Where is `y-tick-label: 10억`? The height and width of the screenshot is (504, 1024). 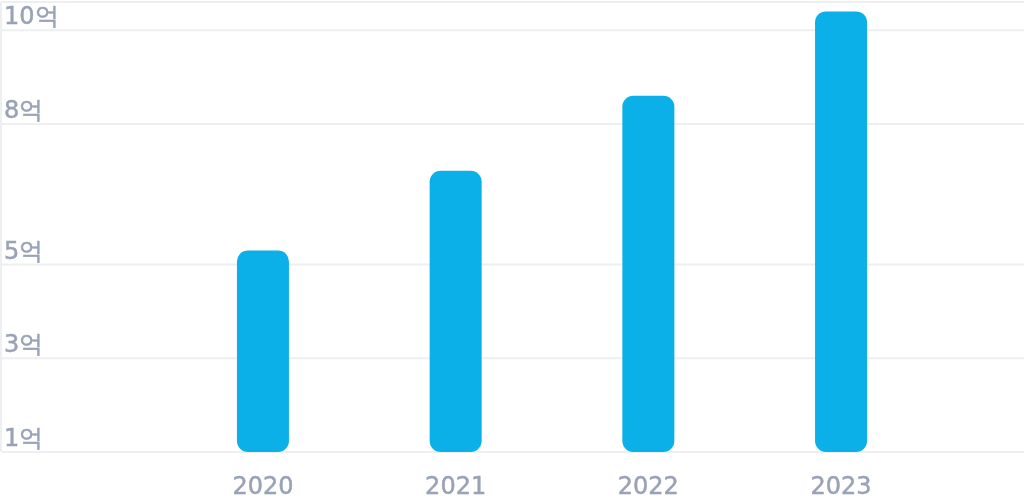 y-tick-label: 10억 is located at coordinates (31, 16).